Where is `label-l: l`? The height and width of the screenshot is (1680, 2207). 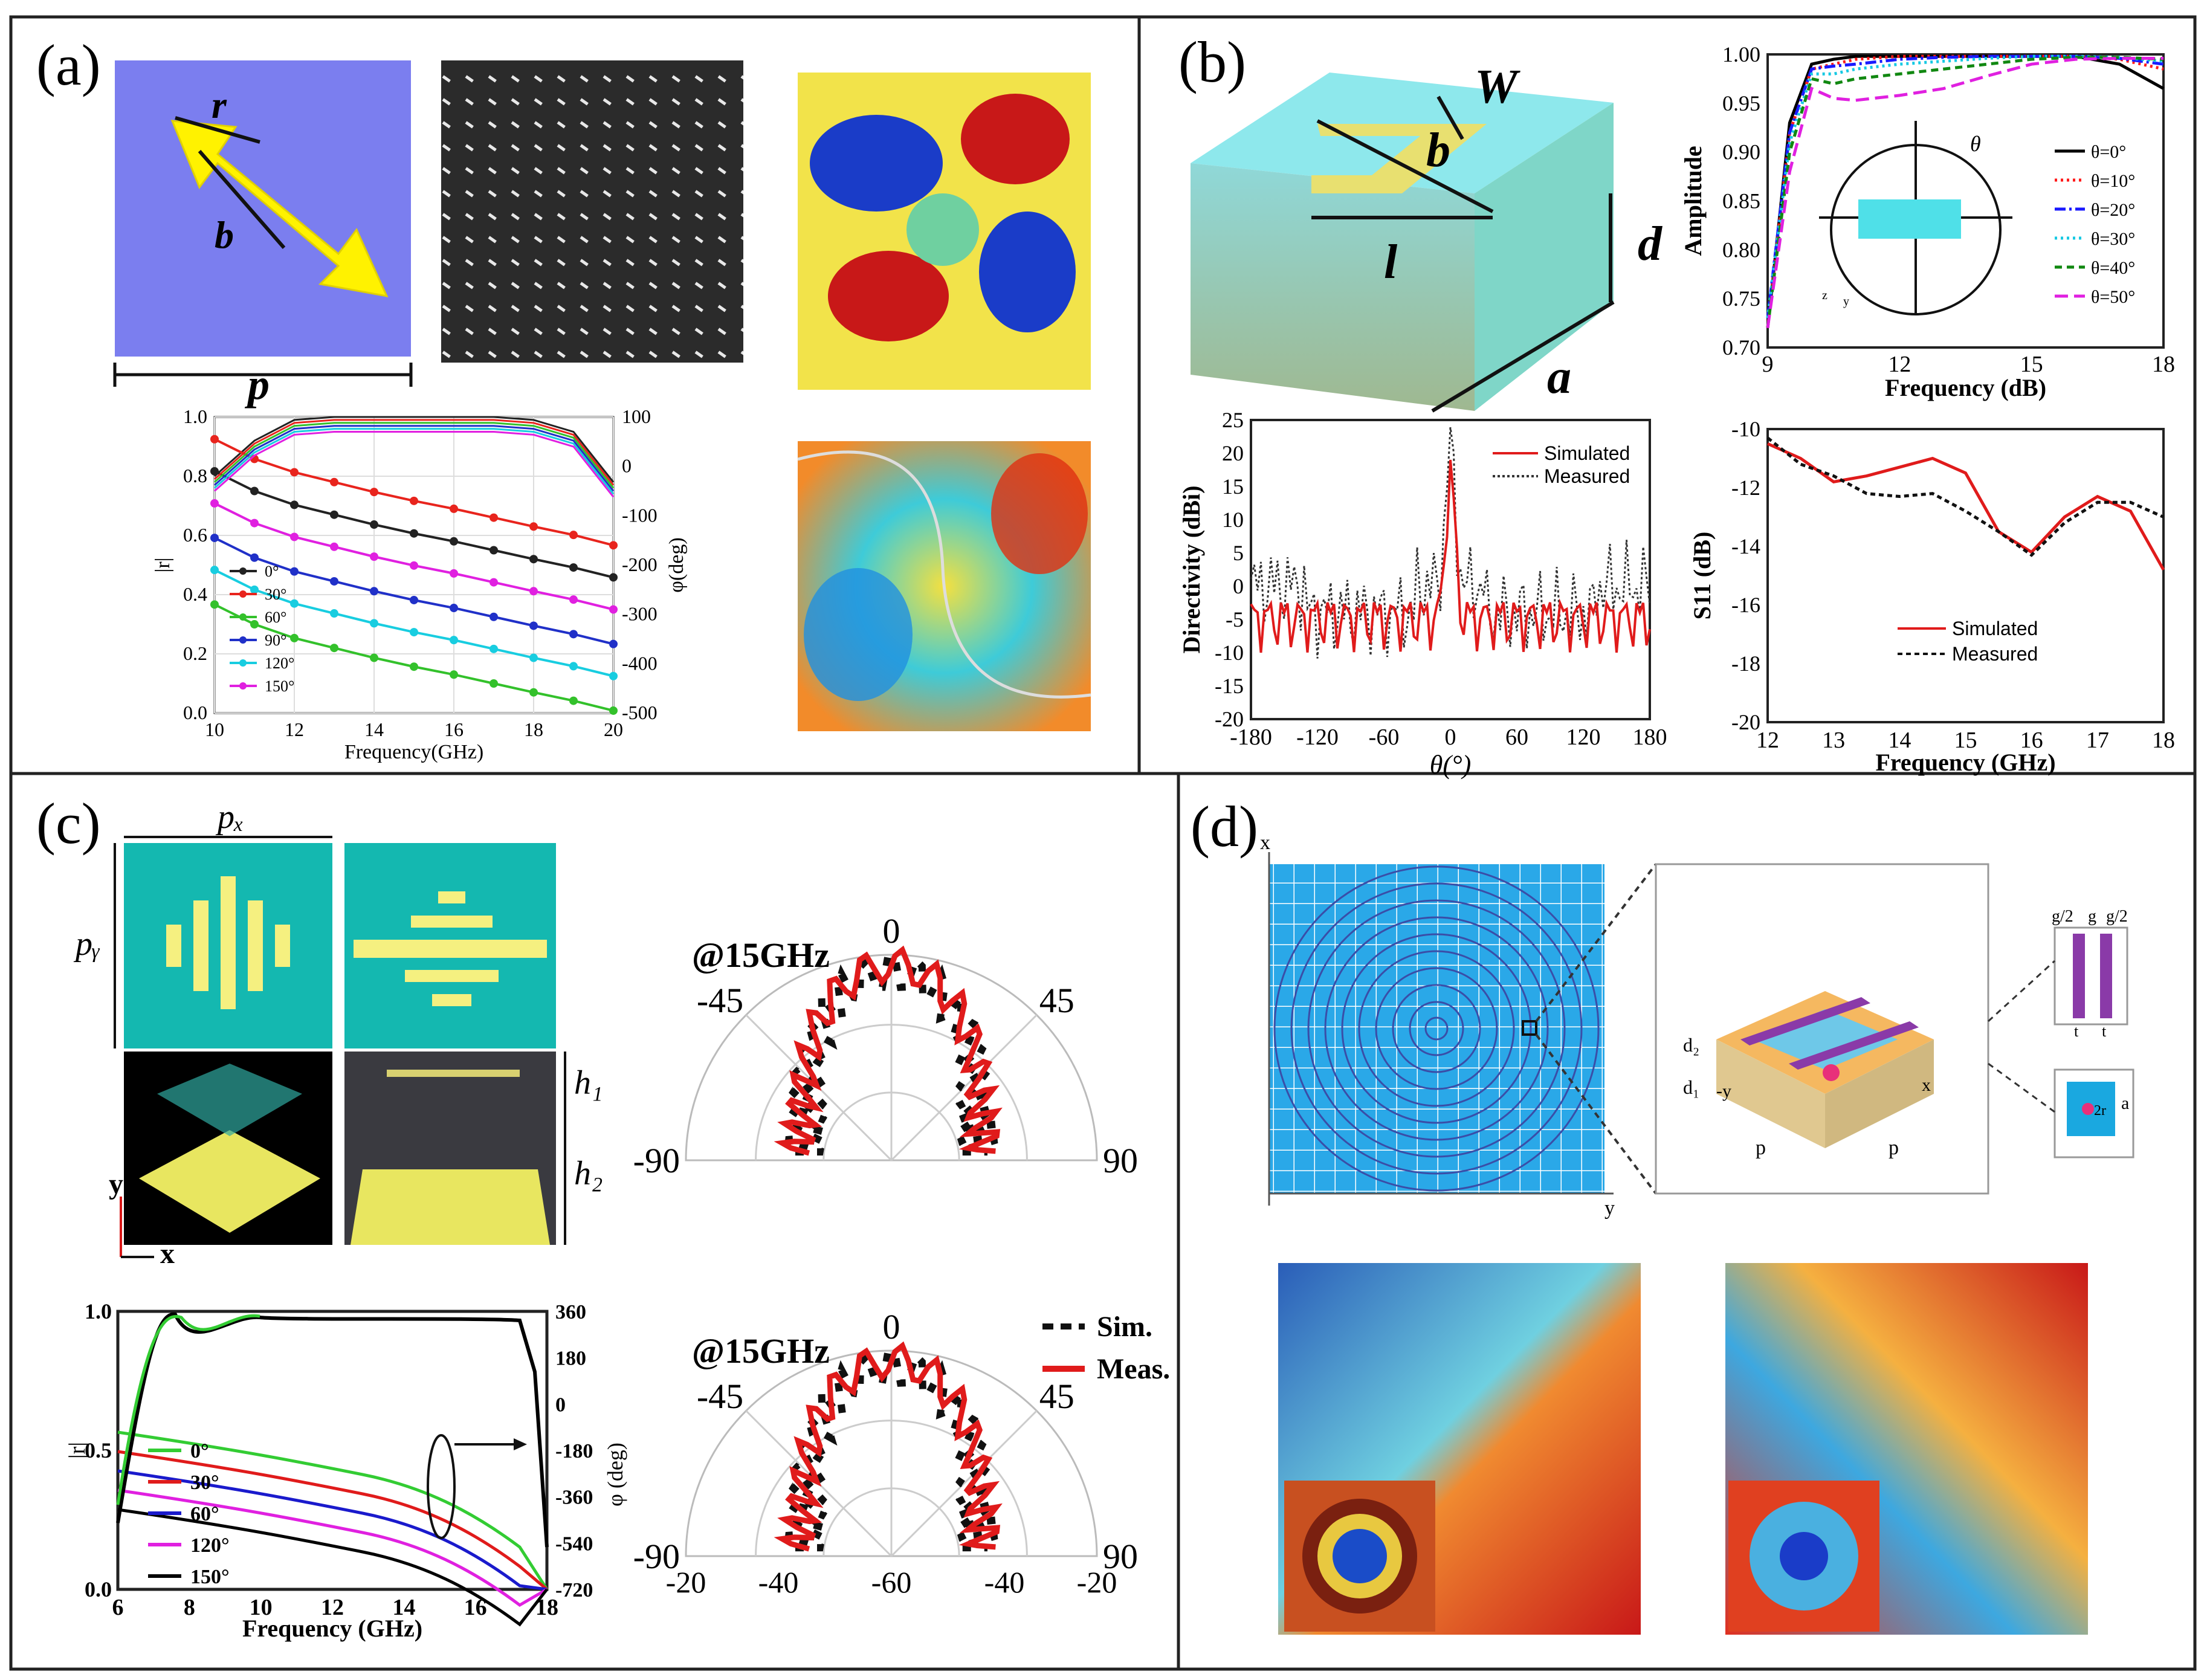
label-l: l is located at coordinates (1391, 262).